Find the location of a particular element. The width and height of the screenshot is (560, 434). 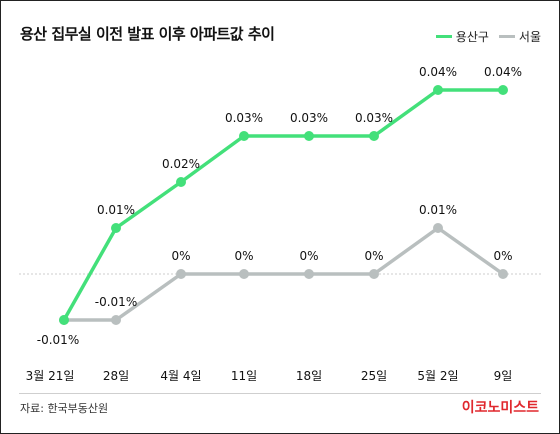

chart-title: 용산 집무실 이전 발표 이후 아파트값 추이 is located at coordinates (147, 34).